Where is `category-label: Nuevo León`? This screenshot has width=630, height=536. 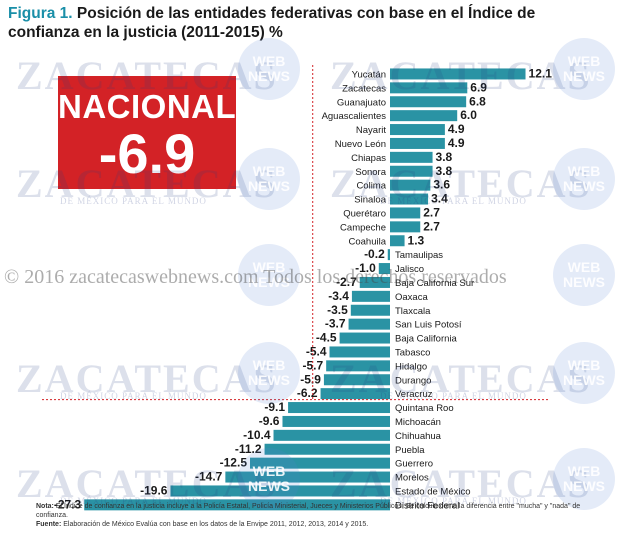
category-label: Nuevo León is located at coordinates (360, 144).